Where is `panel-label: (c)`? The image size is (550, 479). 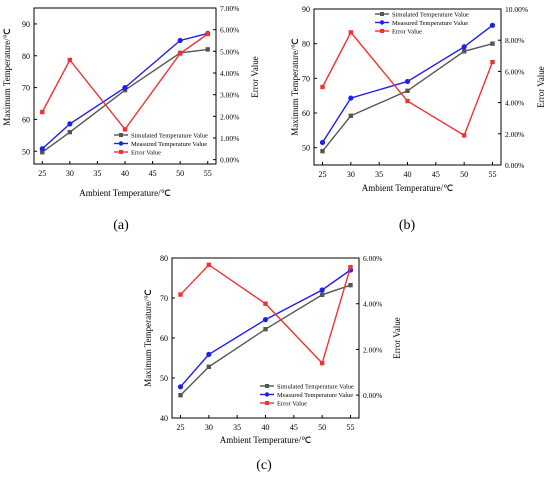
panel-label: (c) is located at coordinates (264, 465).